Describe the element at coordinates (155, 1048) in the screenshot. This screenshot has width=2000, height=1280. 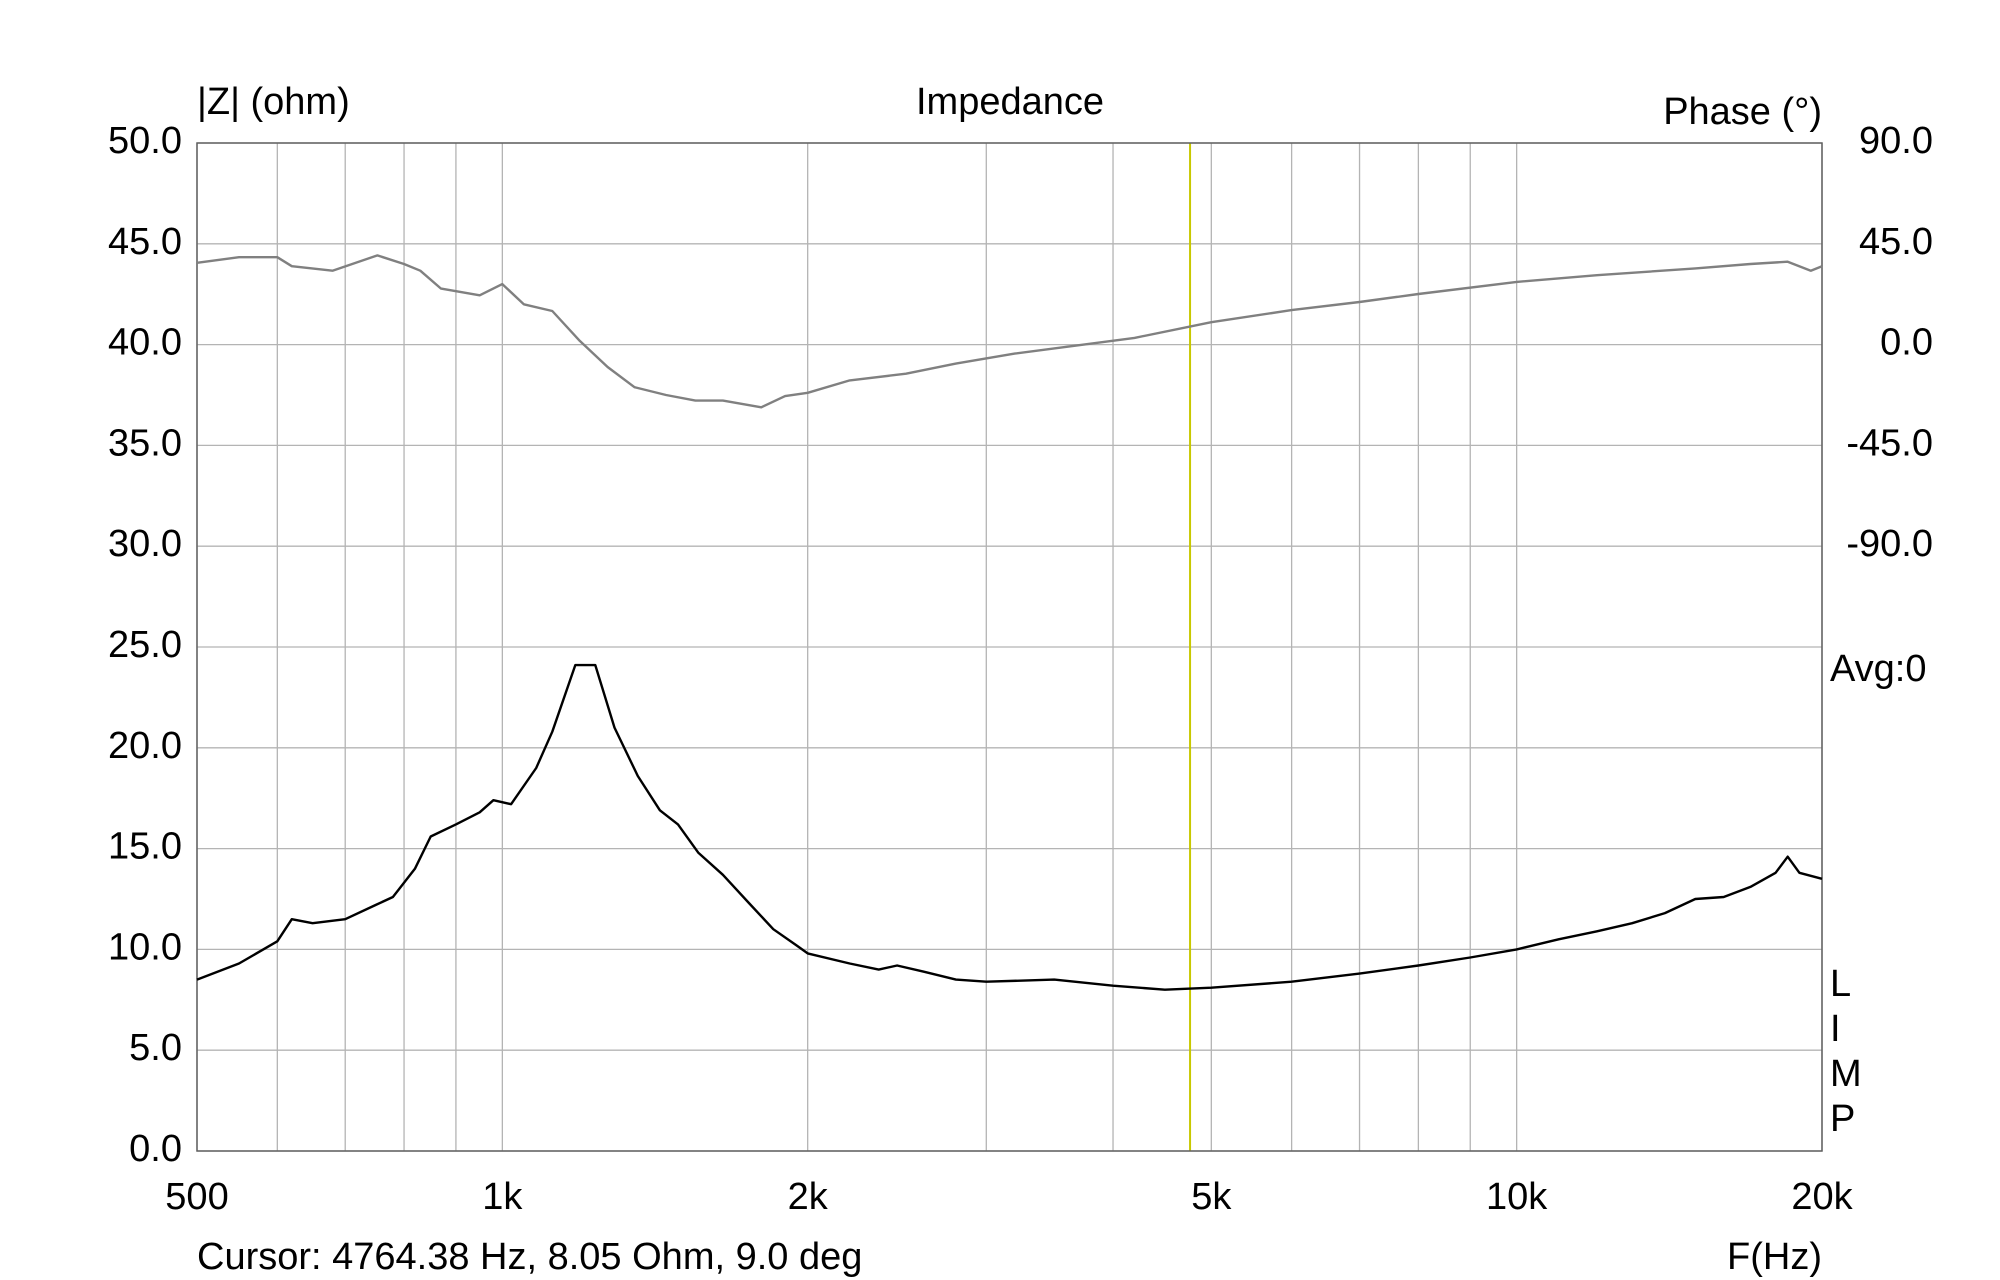
I see `y-tick-label: 5.0` at that location.